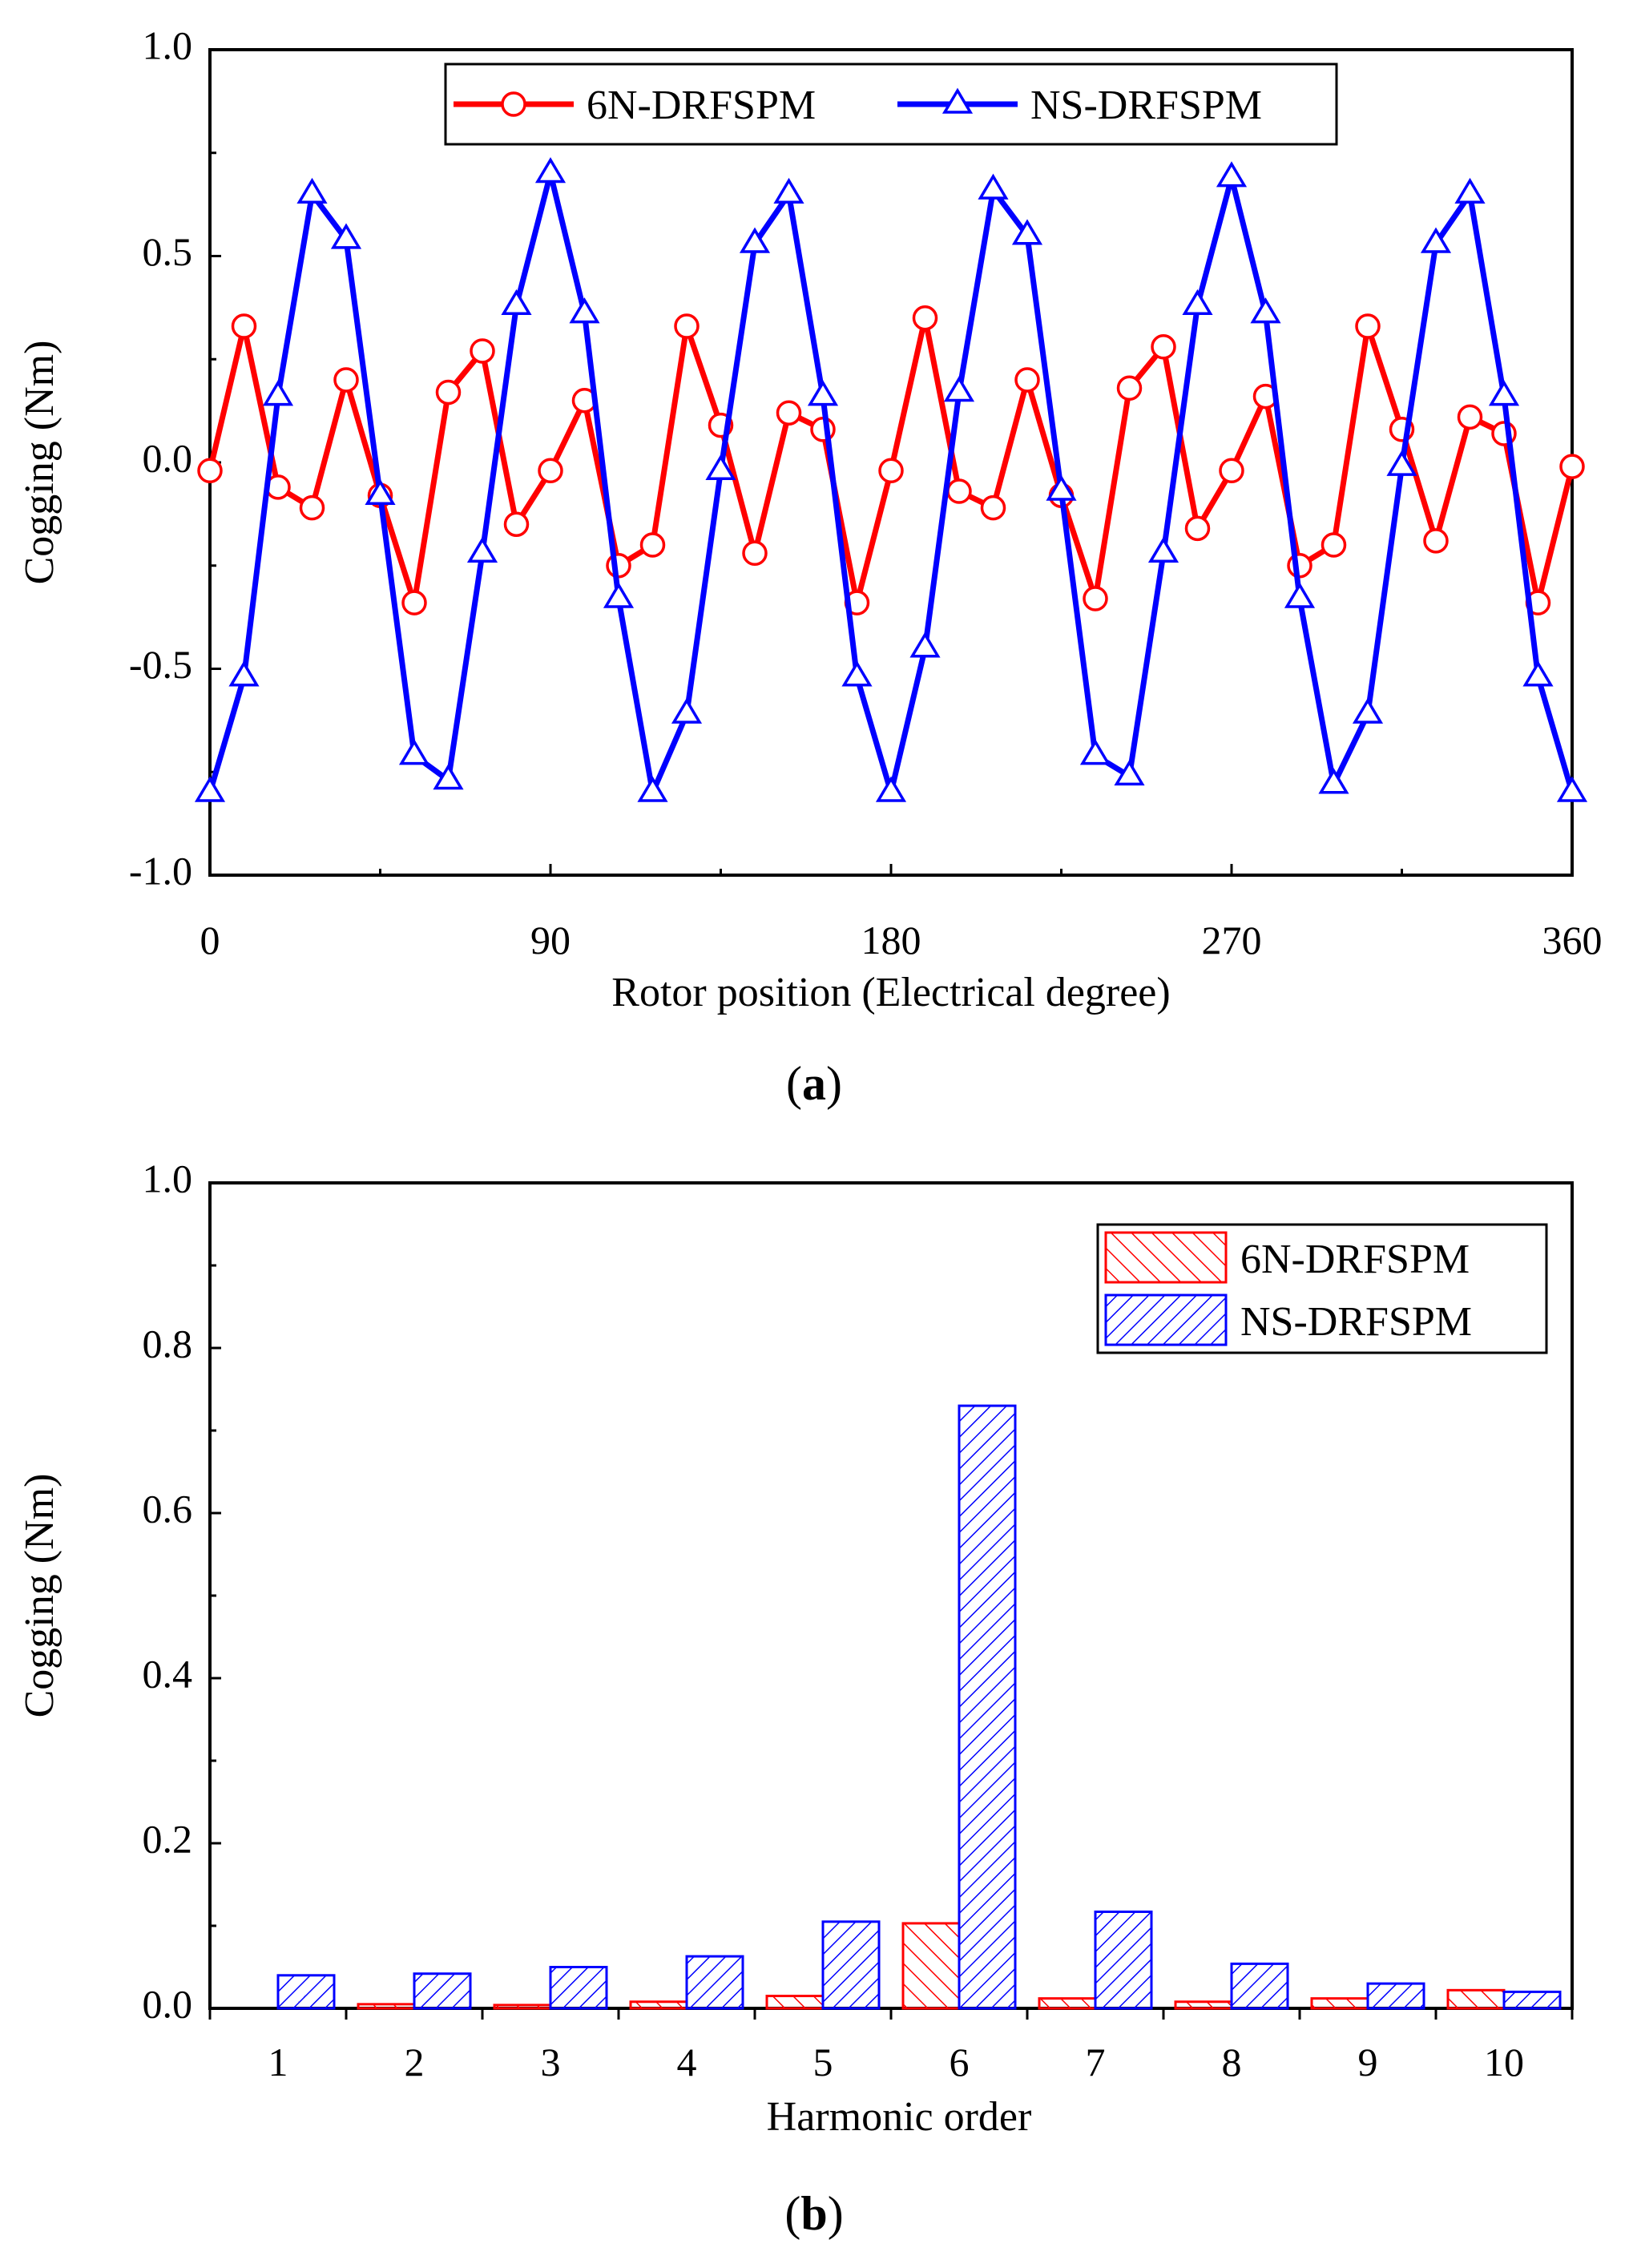 This screenshot has height=2268, width=1629. What do you see at coordinates (891, 104) in the screenshot?
I see `chart-a-legend: 6N-DRFSPM NS-DRFSPM` at bounding box center [891, 104].